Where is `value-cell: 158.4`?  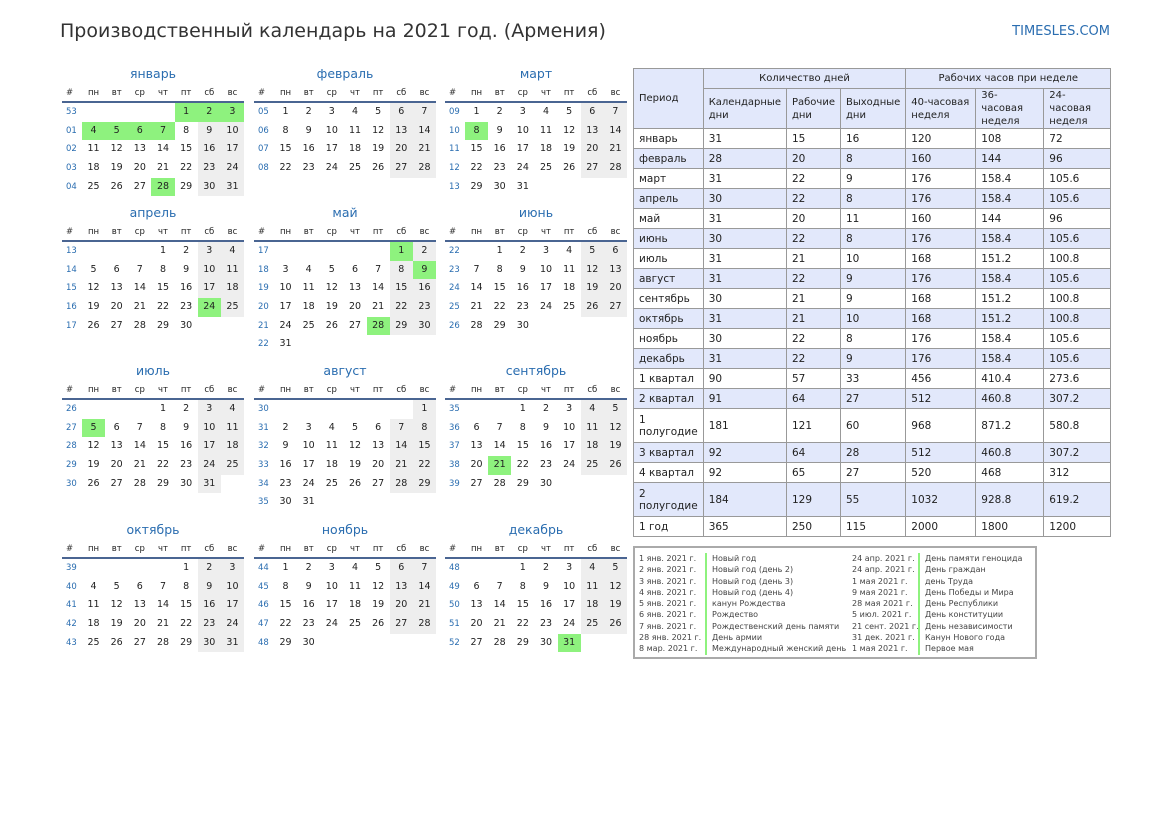 value-cell: 158.4 is located at coordinates (1010, 178).